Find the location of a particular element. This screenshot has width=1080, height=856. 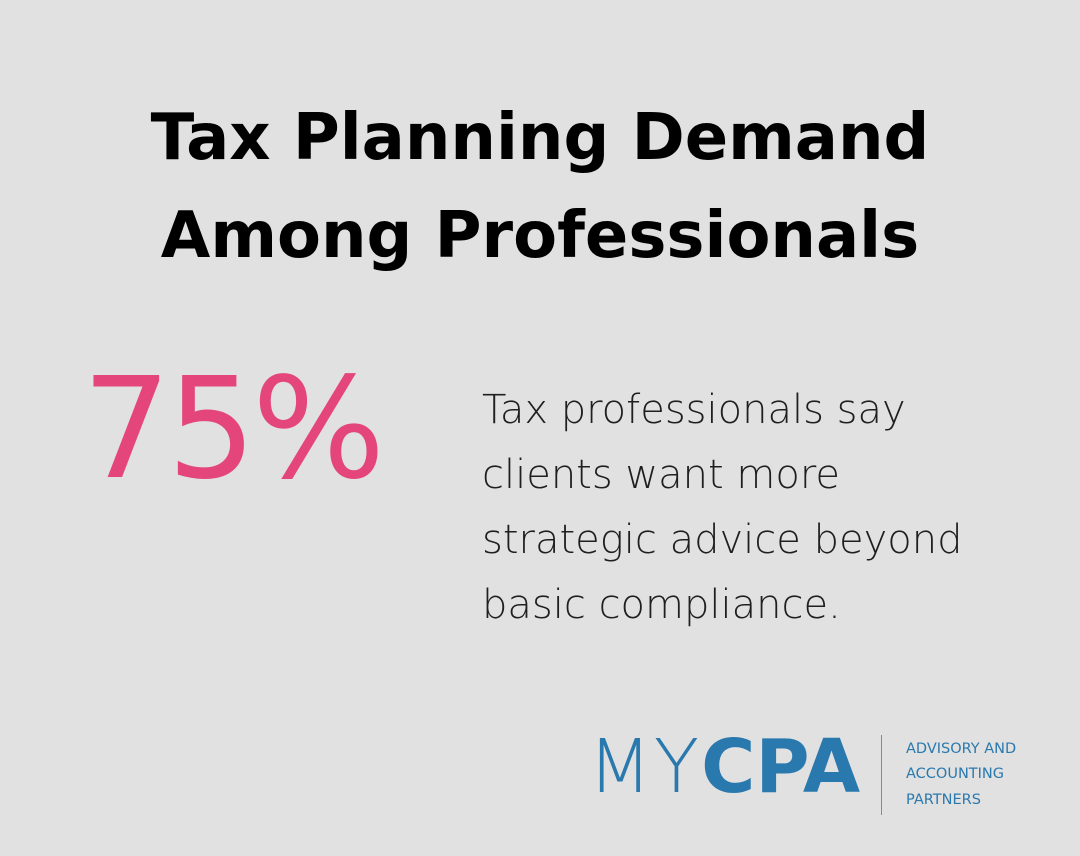

description-line: basic compliance. is located at coordinates (661, 605).